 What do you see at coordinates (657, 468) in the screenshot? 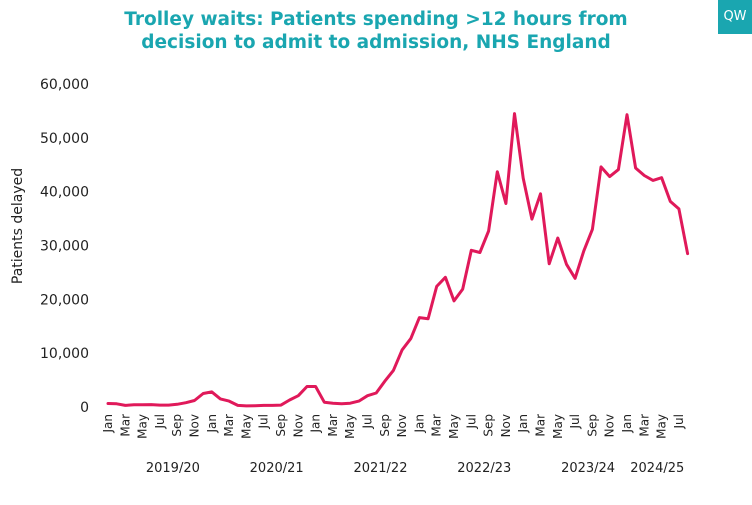
I see `year-label: 2024/25` at bounding box center [657, 468].